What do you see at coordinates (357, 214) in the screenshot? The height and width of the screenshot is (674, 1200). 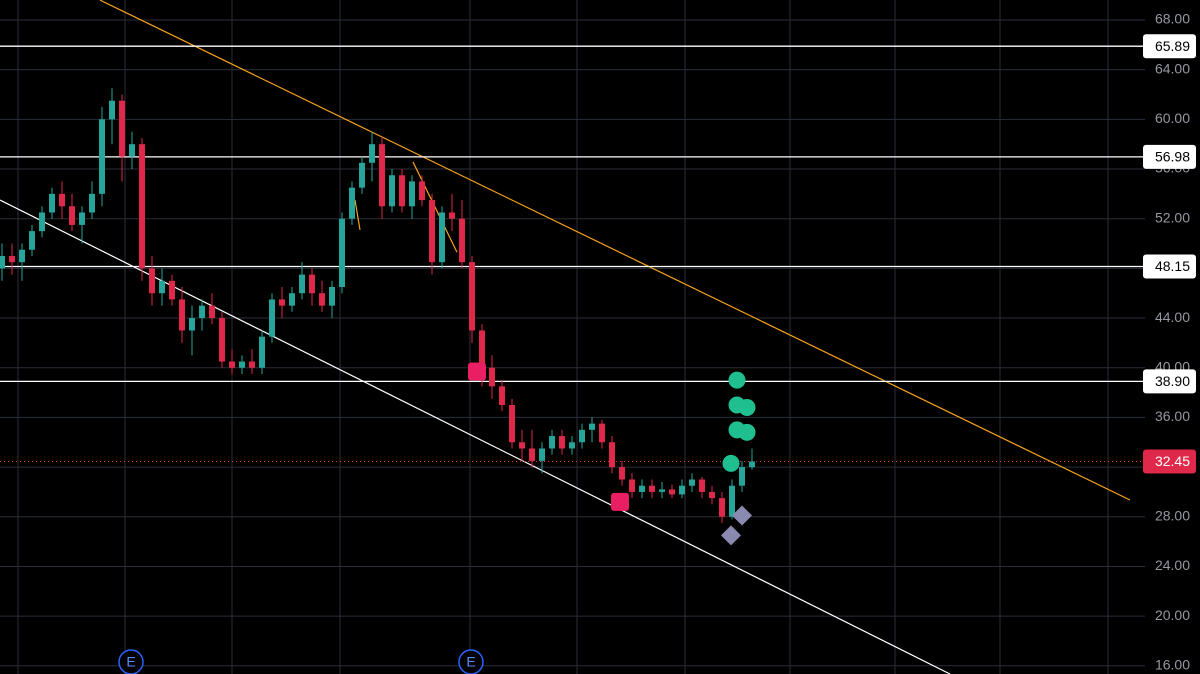 I see `trend-line` at bounding box center [357, 214].